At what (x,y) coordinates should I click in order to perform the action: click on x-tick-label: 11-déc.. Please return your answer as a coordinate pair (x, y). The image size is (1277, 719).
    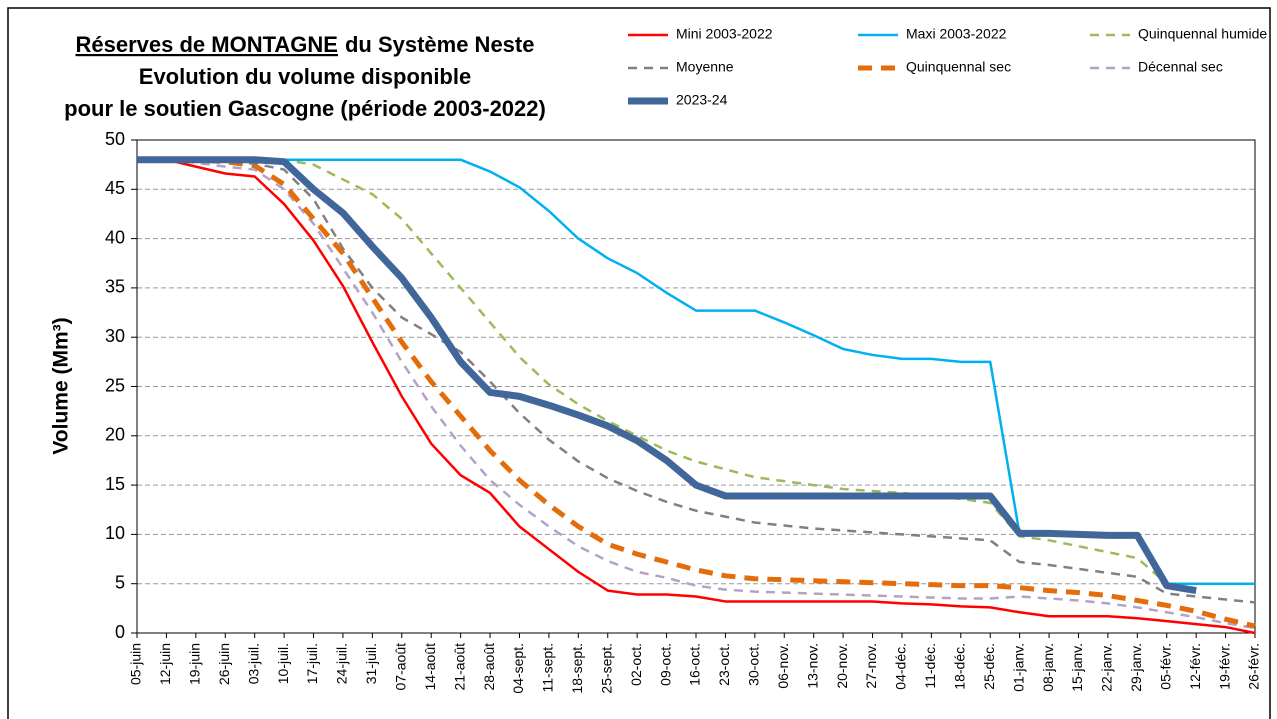
    Looking at the image, I should click on (930, 666).